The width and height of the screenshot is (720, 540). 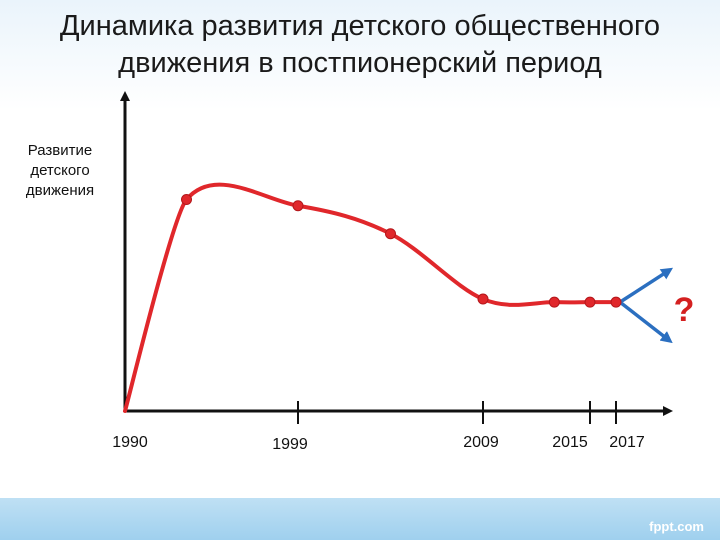 What do you see at coordinates (130, 442) in the screenshot?
I see `x-tick-label: 1990` at bounding box center [130, 442].